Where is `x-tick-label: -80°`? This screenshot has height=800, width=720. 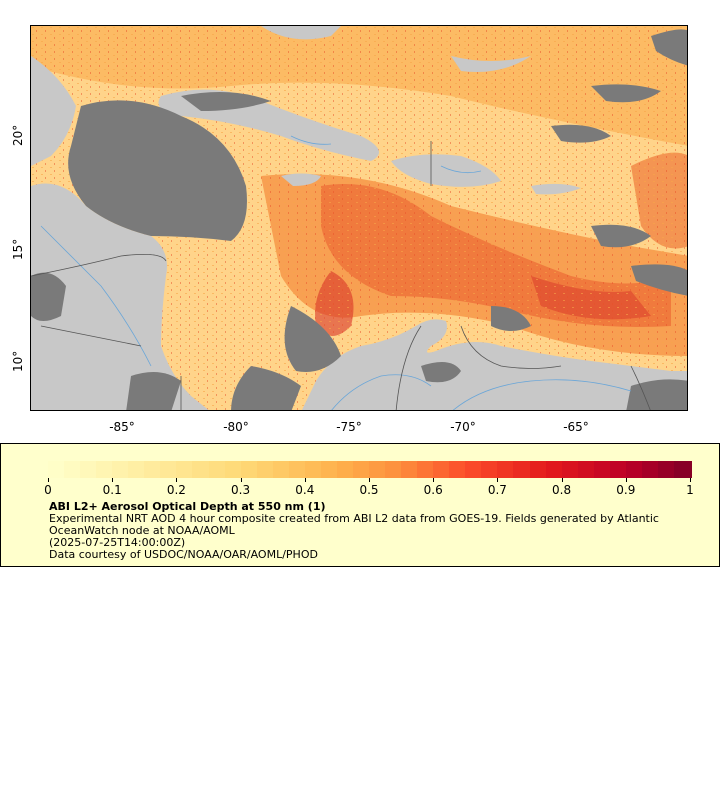
x-tick-label: -80° is located at coordinates (236, 427).